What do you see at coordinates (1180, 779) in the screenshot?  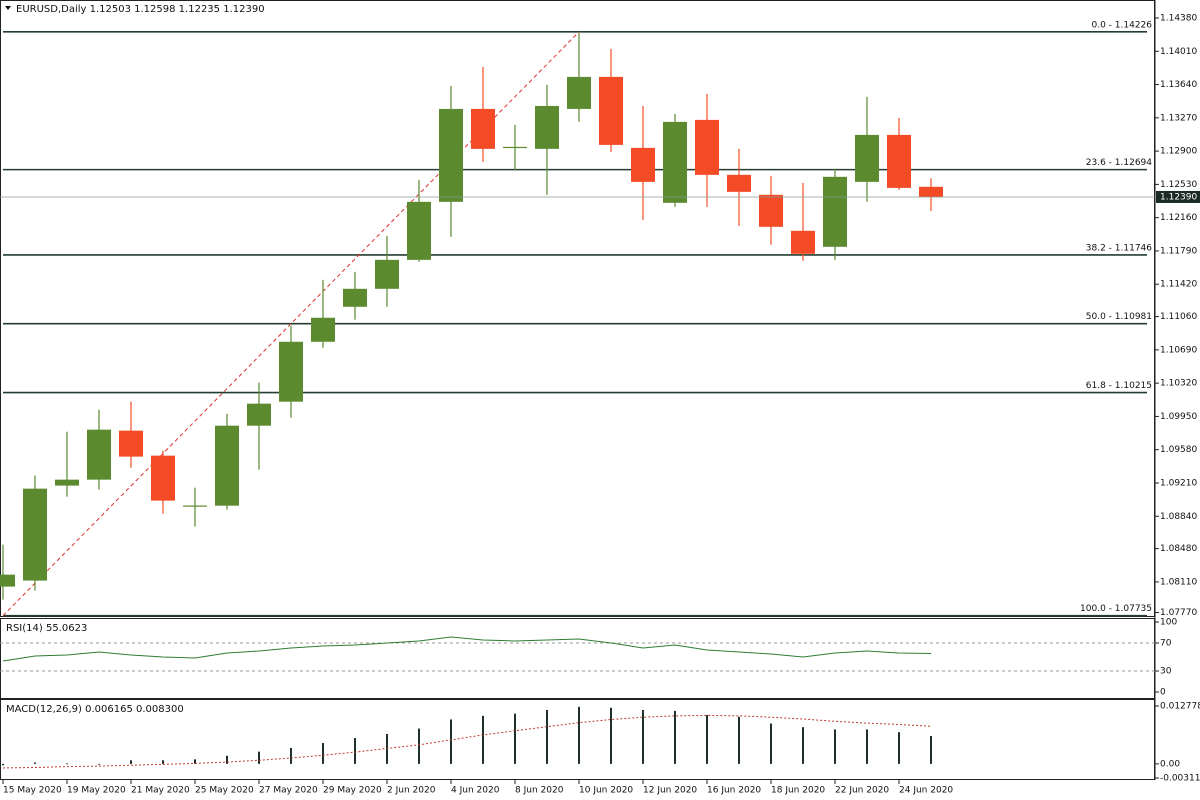 I see `y-tick-label: -0.003118` at bounding box center [1180, 779].